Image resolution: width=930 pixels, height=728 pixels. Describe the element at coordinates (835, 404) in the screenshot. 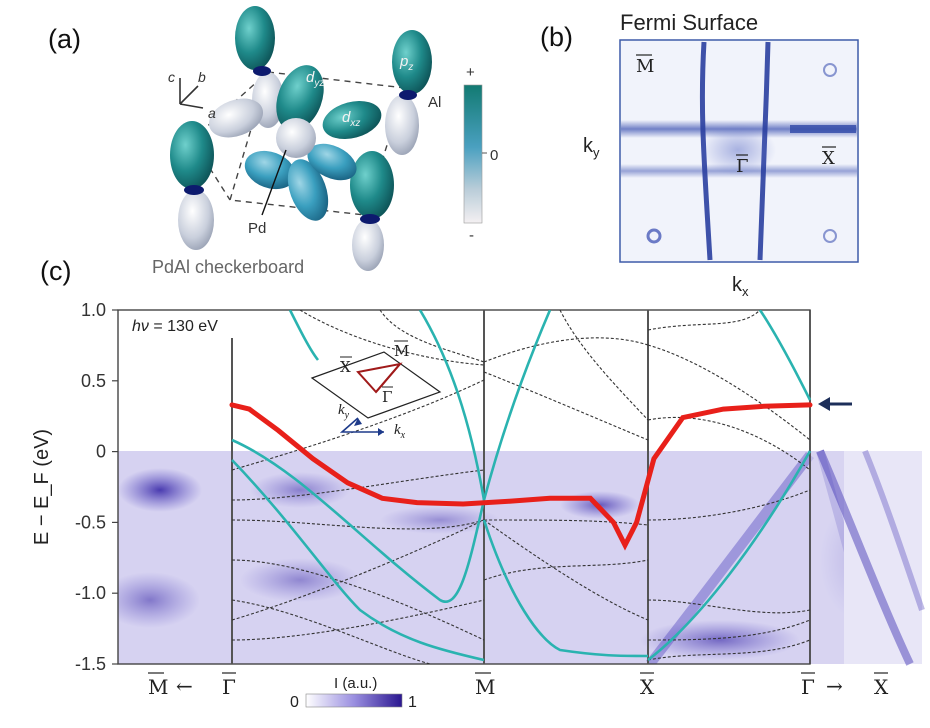

I see `surface-band-arrow` at that location.